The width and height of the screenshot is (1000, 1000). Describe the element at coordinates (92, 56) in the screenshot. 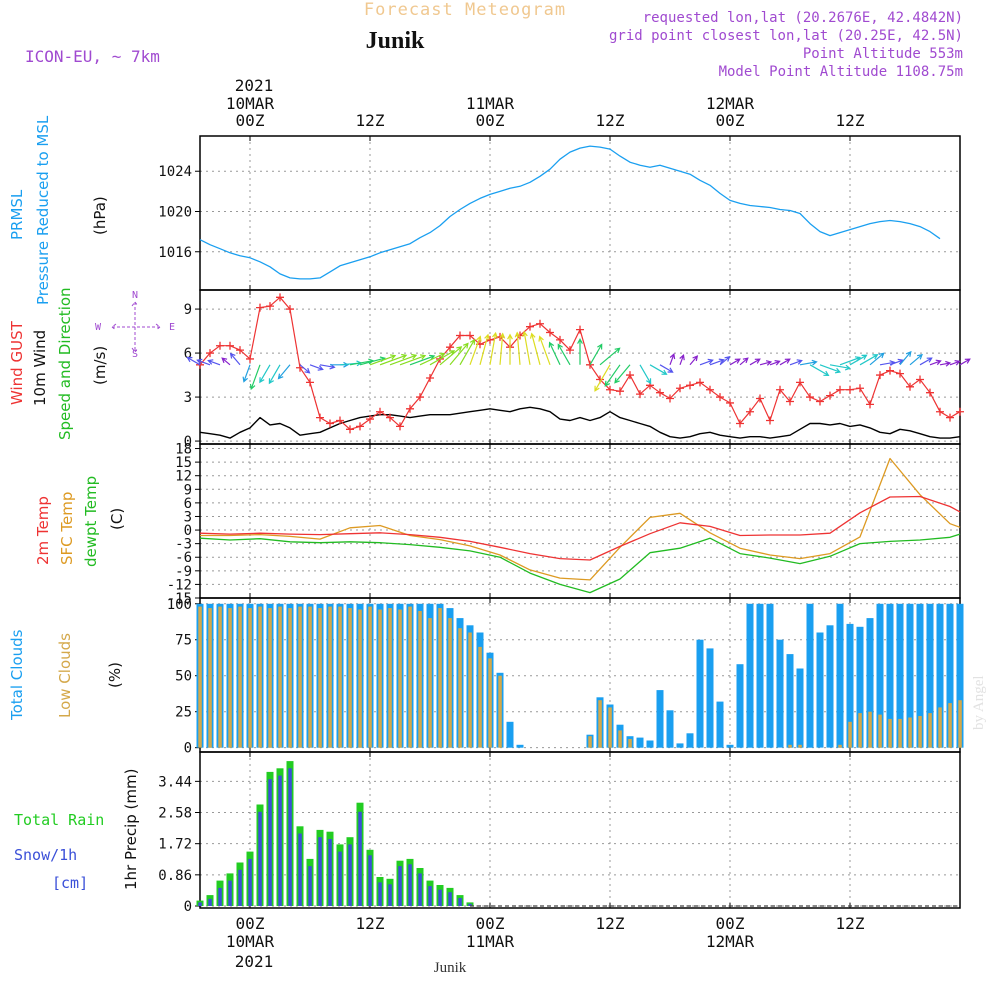

I see `model-label: ICON-EU, ~ 7km` at that location.